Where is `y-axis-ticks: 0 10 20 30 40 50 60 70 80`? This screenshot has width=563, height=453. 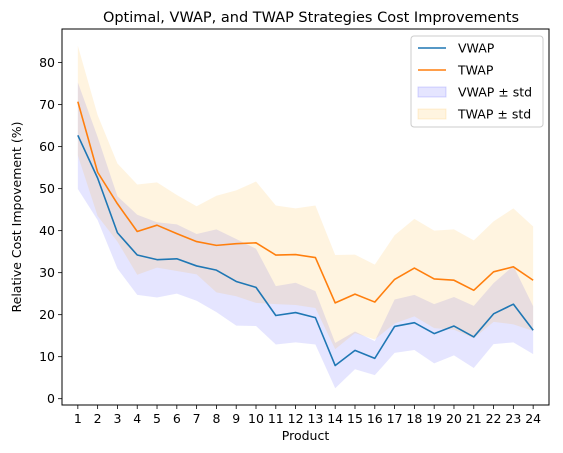 y-axis-ticks: 0 10 20 30 40 50 60 70 80 is located at coordinates (50, 230).